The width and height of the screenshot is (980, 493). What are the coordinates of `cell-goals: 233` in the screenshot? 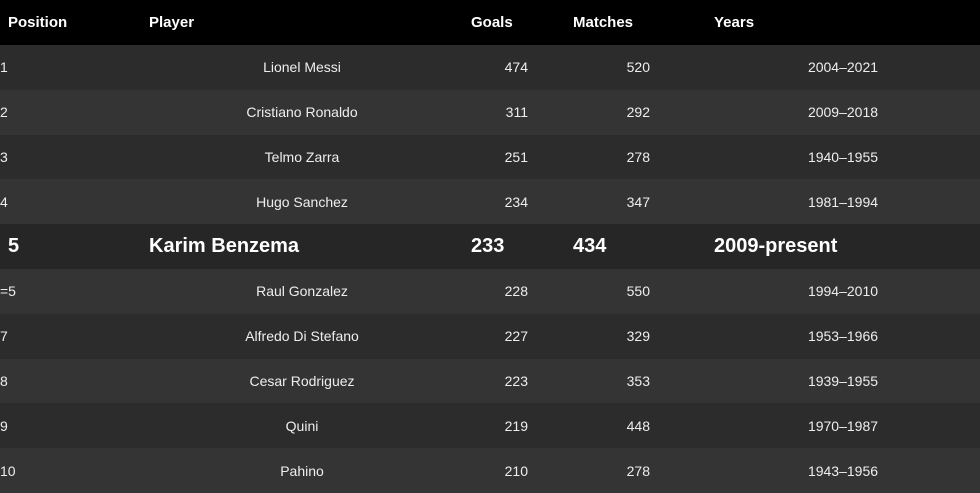 It's located at (514, 246).